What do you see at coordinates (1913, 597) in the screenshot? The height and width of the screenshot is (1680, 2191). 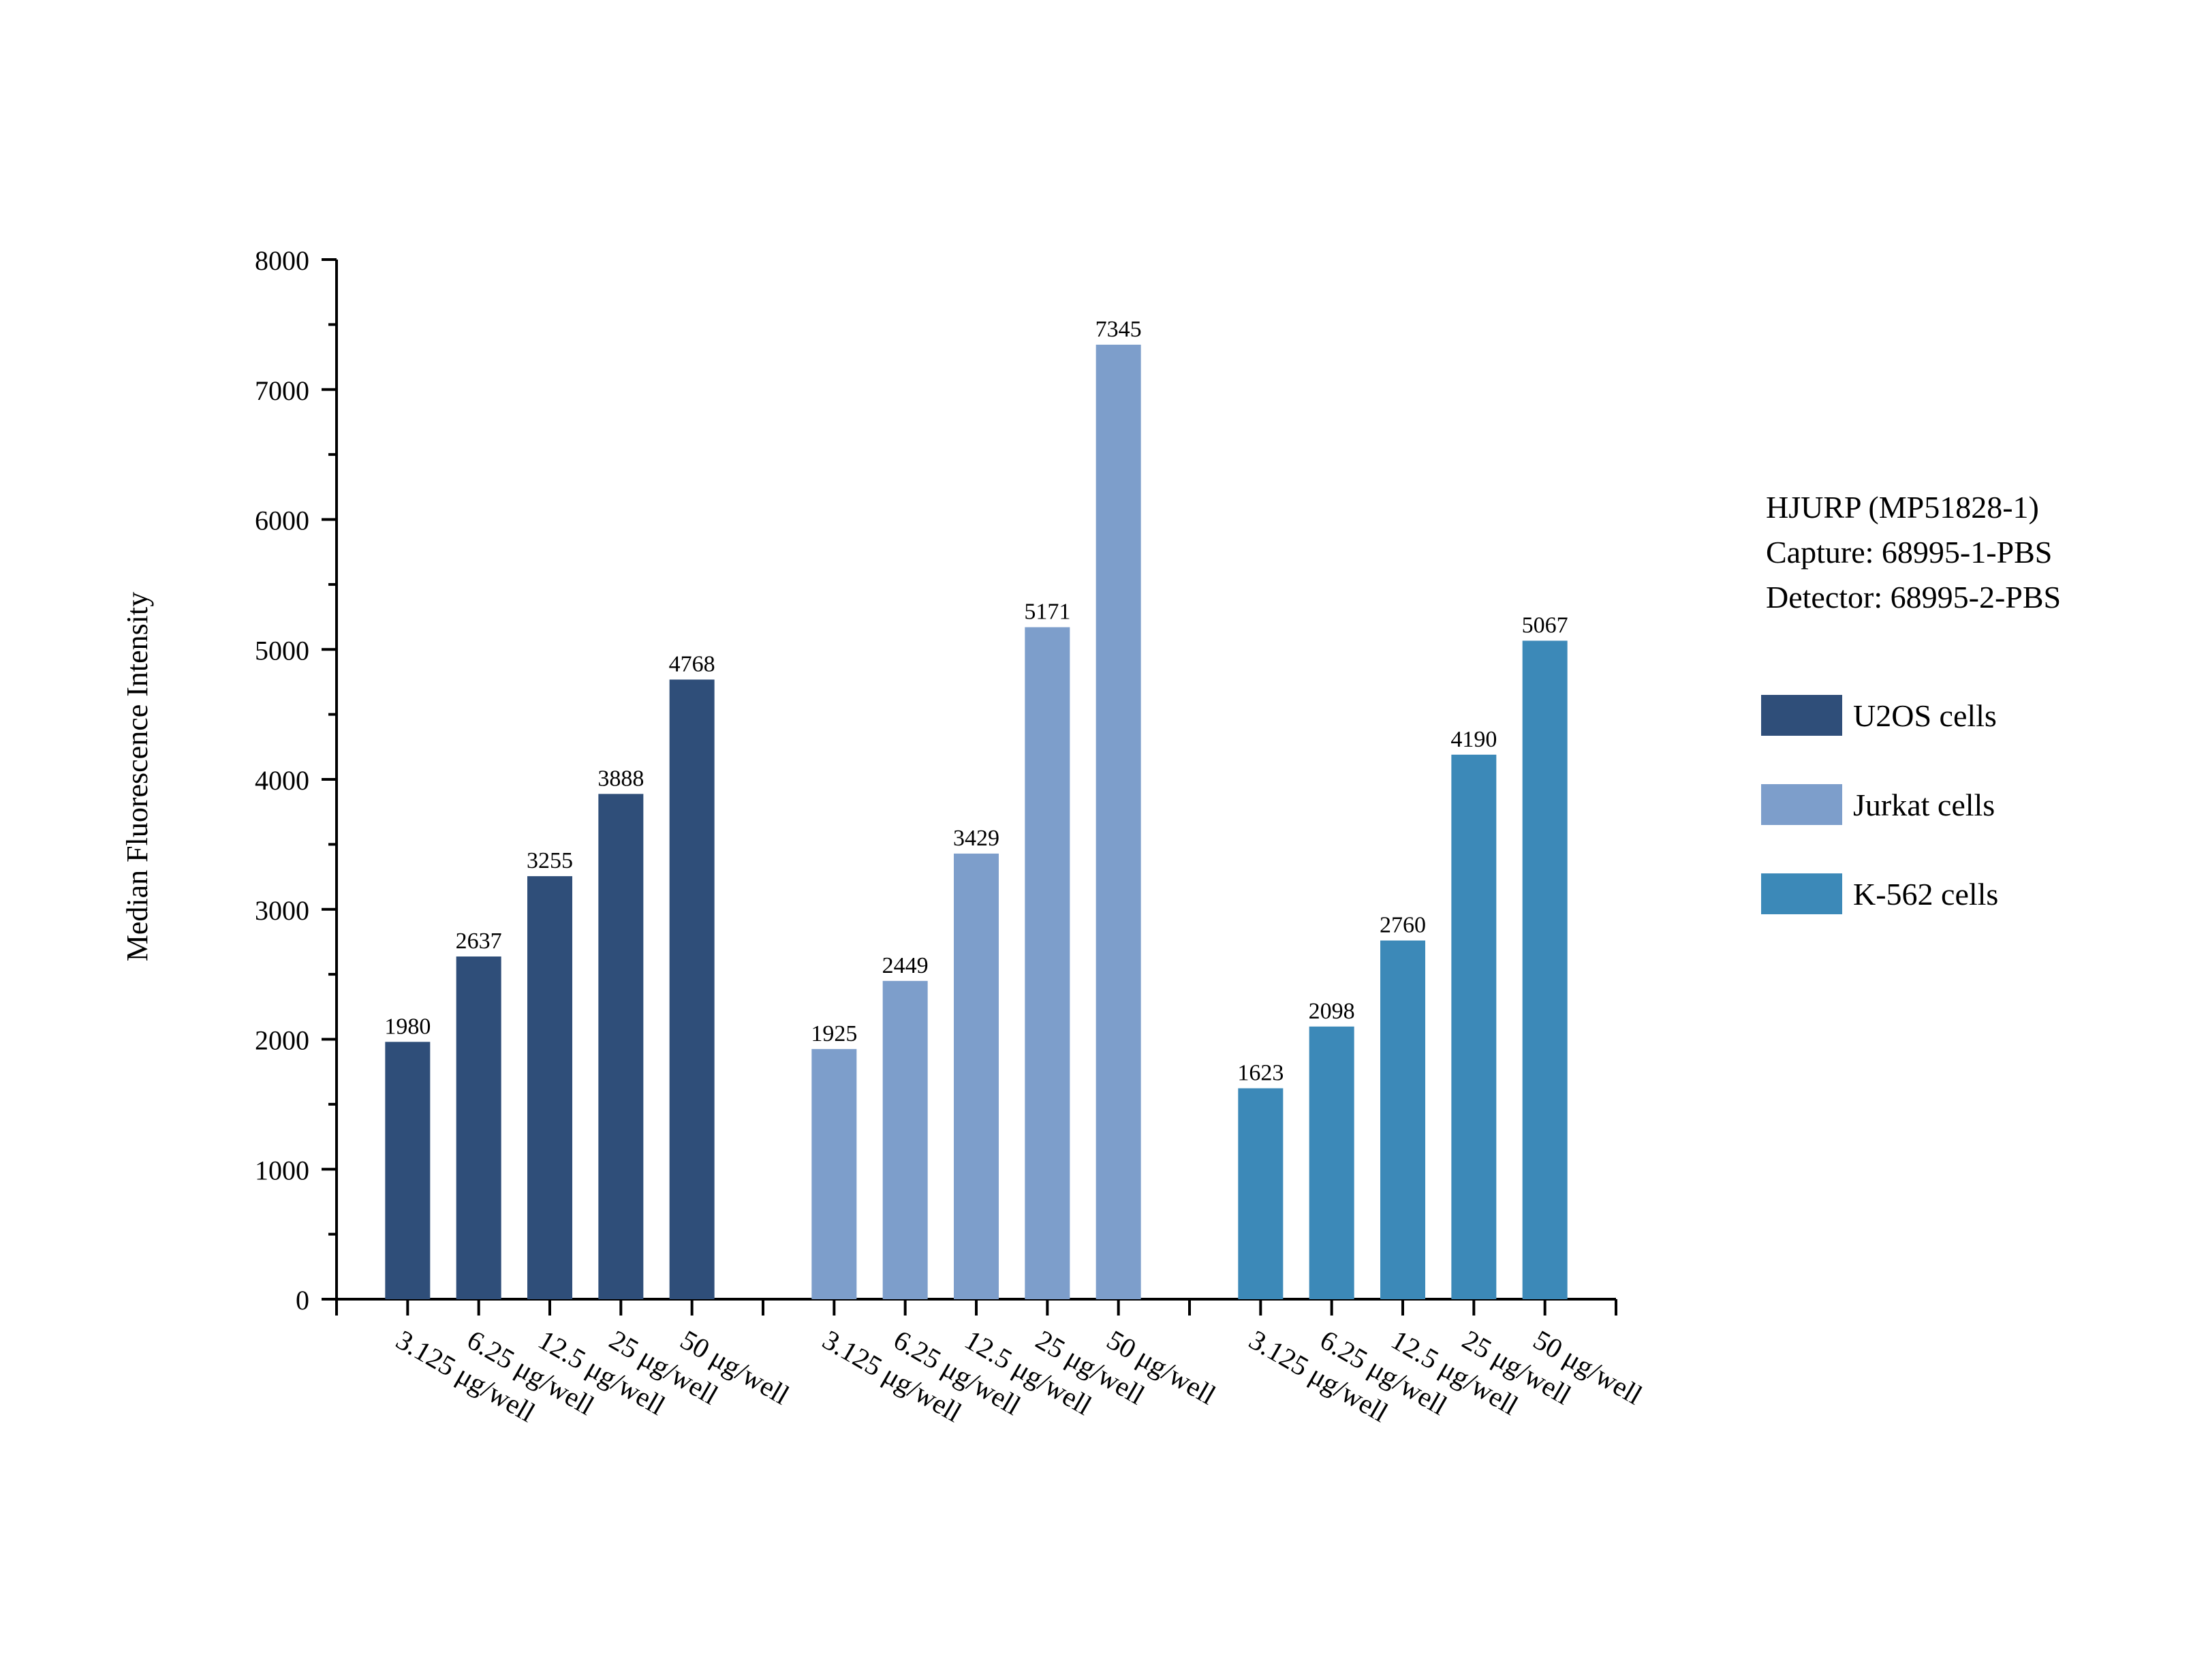 I see `annotation-line: Detector: 68995-2-PBS` at bounding box center [1913, 597].